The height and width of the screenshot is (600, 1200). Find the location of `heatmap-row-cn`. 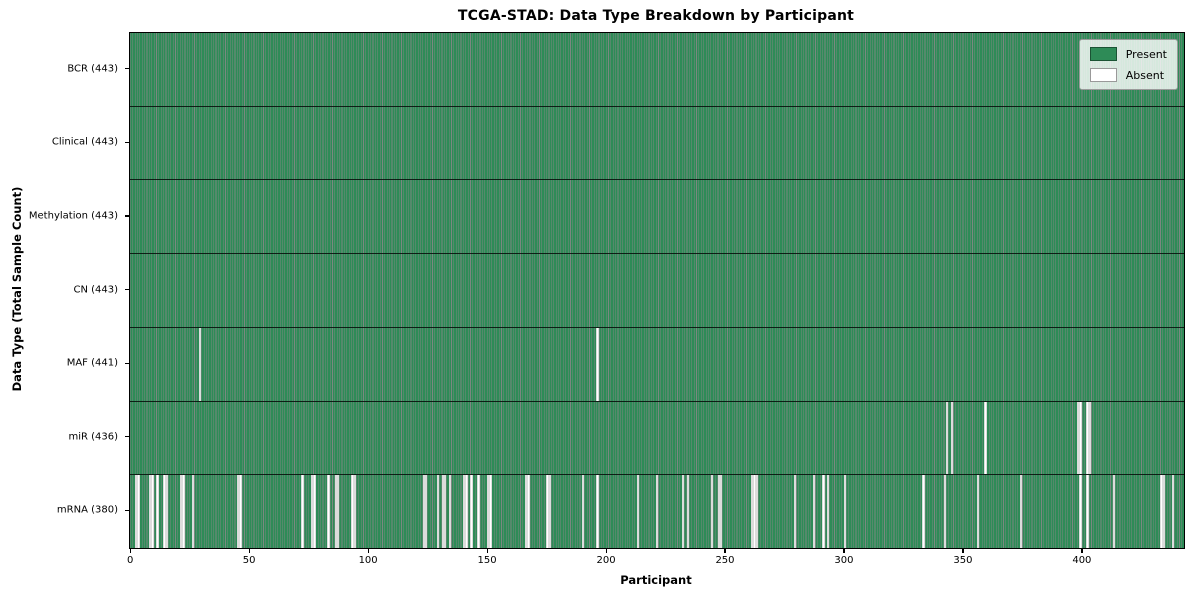

heatmap-row-cn is located at coordinates (657, 291).